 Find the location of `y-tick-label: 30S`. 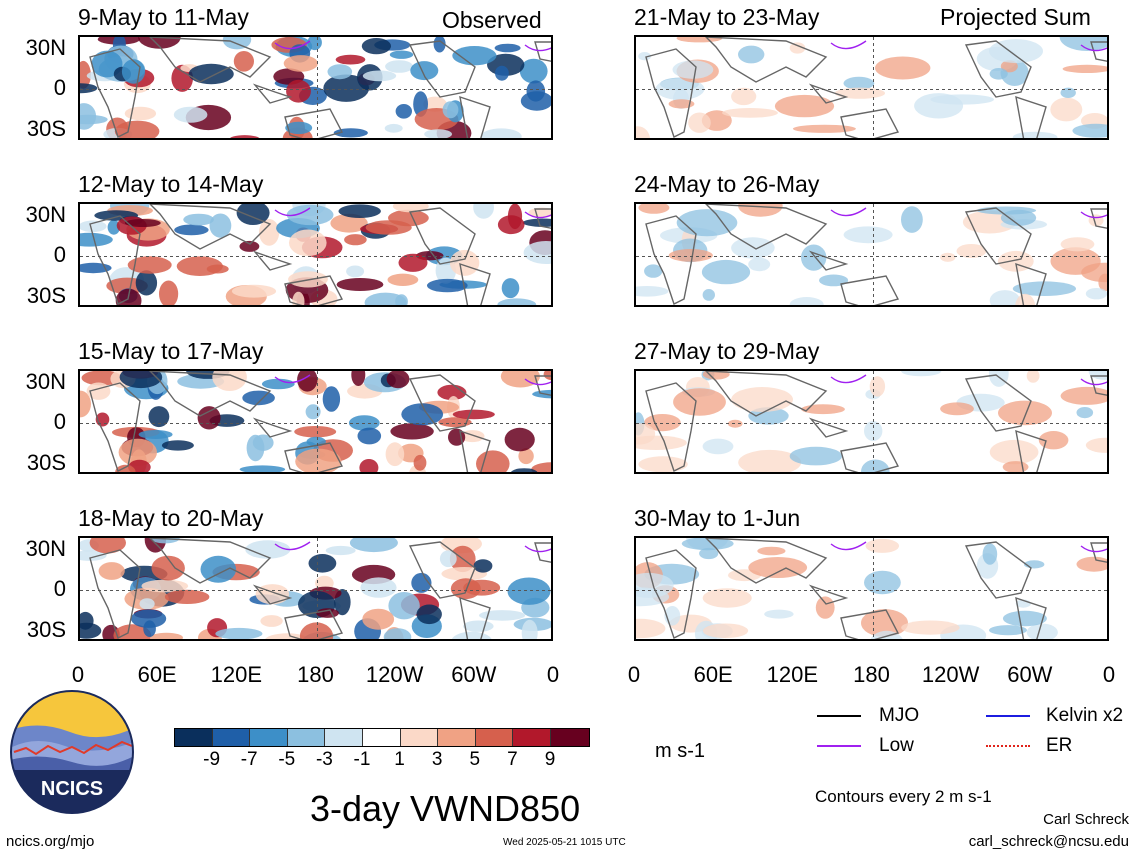

y-tick-label: 30S is located at coordinates (46, 128).